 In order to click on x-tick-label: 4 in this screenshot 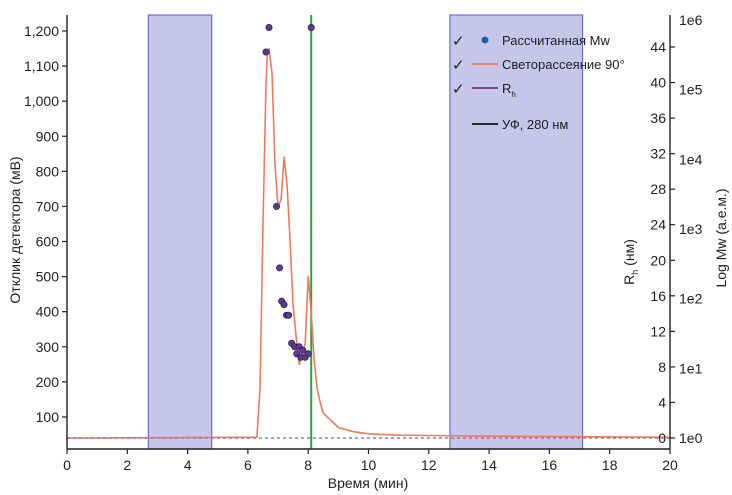, I will do `click(188, 465)`.